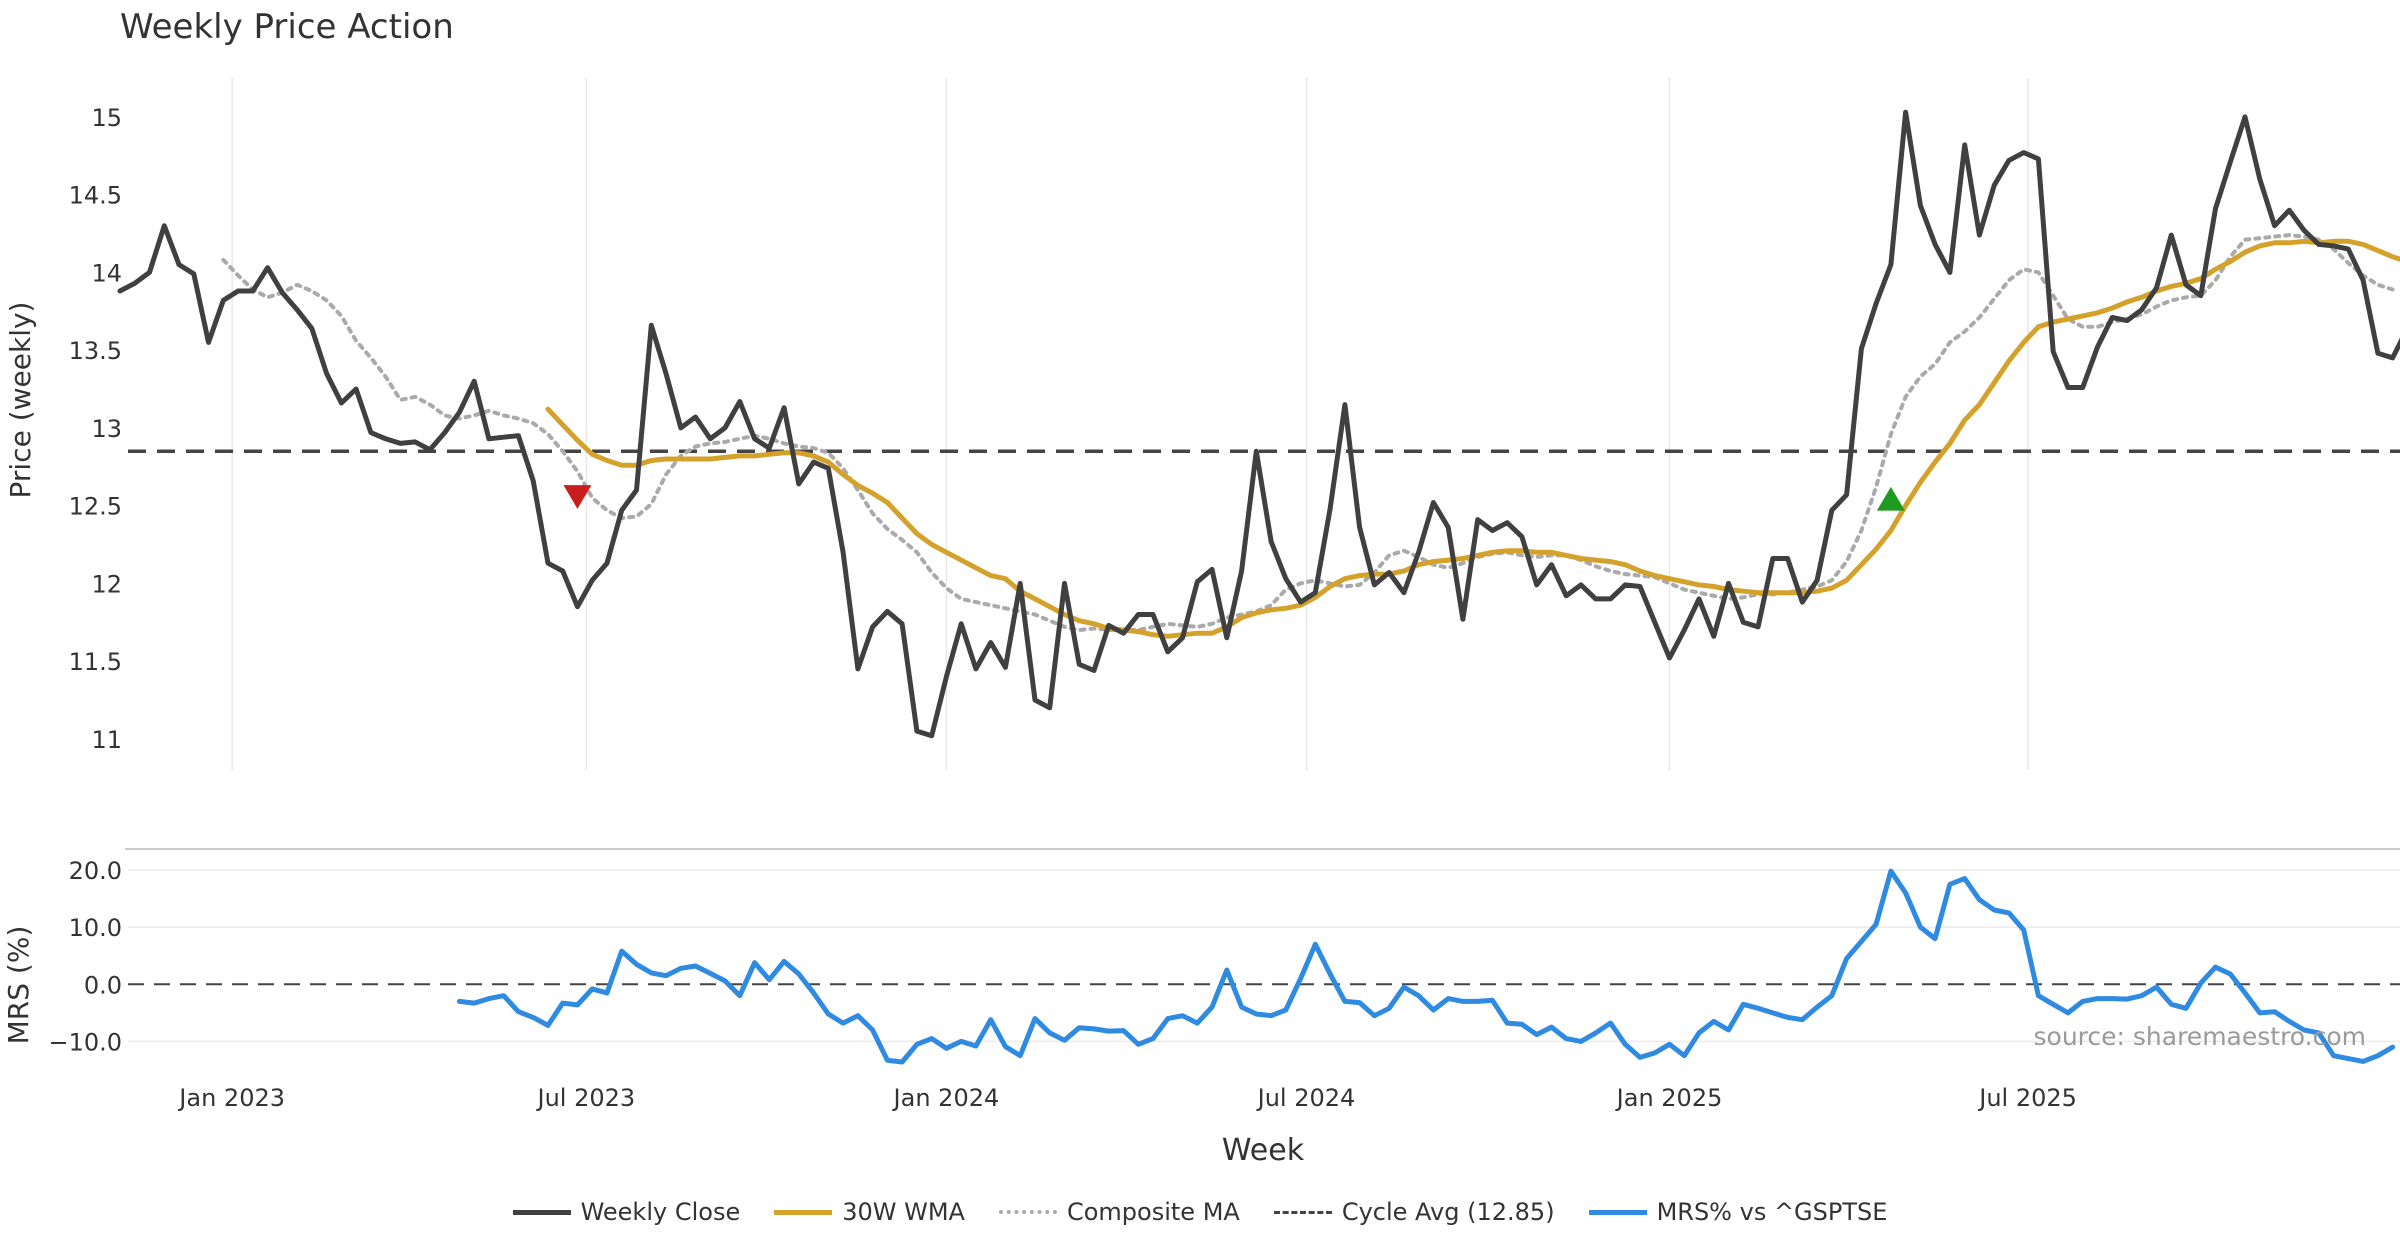  What do you see at coordinates (85, 956) in the screenshot?
I see `mrs-y-tick-labels: −10.0 0.0 10.0 20.0` at bounding box center [85, 956].